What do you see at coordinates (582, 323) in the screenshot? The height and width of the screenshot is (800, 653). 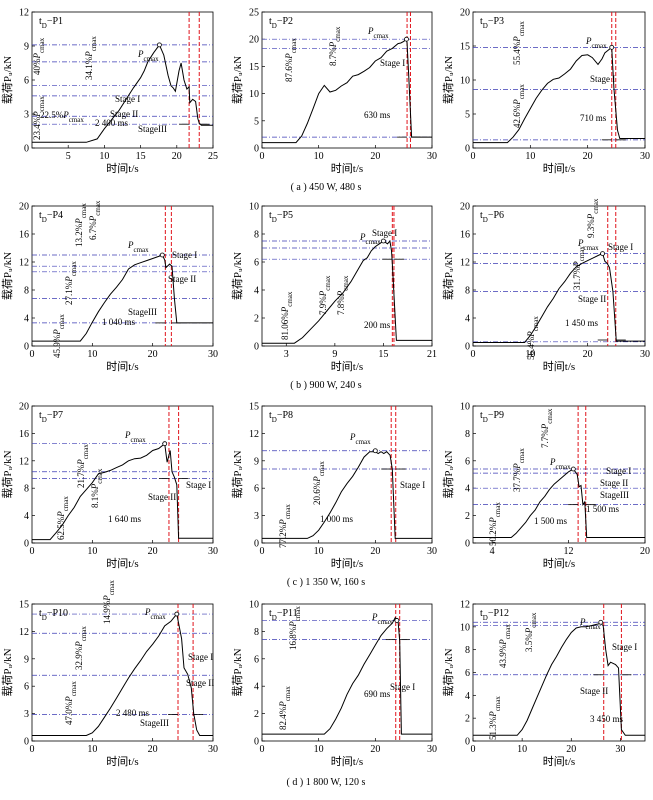 I see `duration-label: 1 450 ms` at bounding box center [582, 323].